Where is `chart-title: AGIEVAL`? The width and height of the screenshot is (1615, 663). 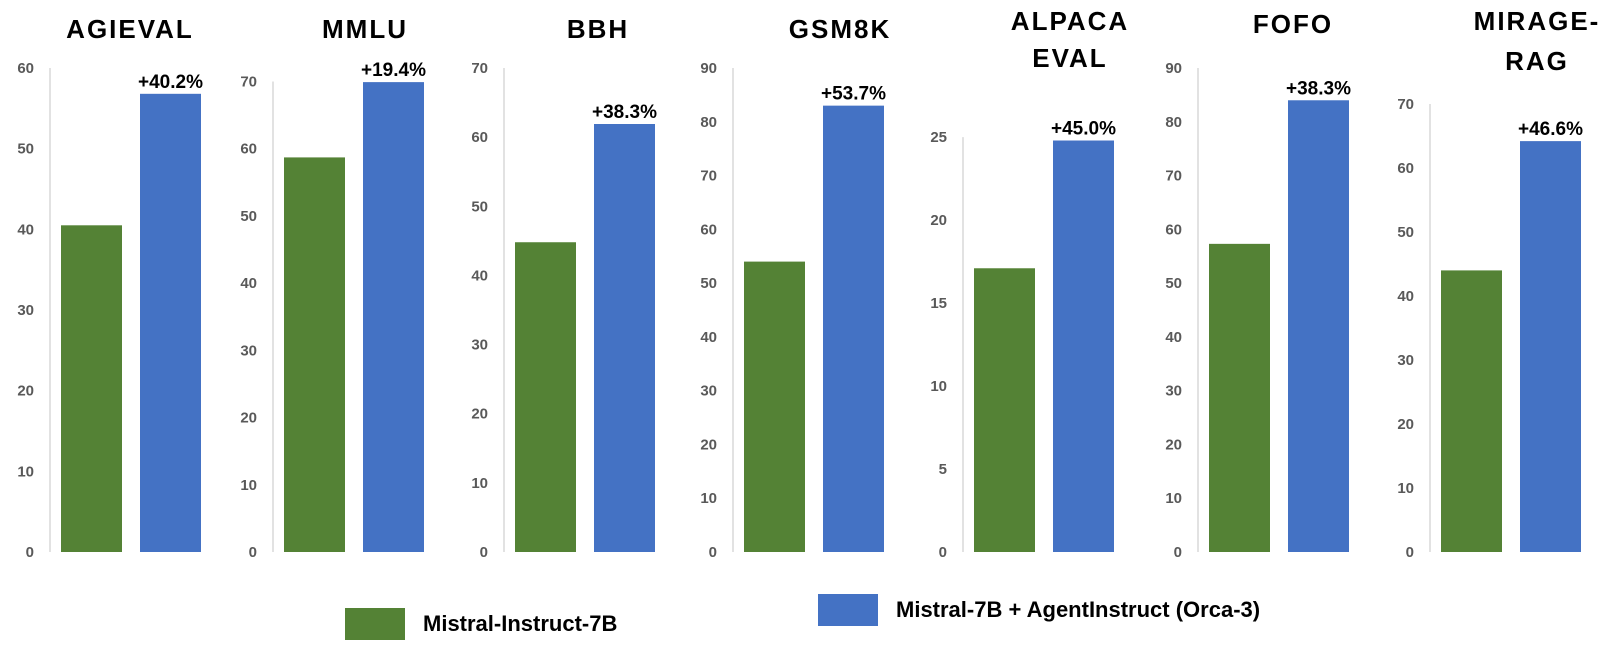 chart-title: AGIEVAL is located at coordinates (130, 29).